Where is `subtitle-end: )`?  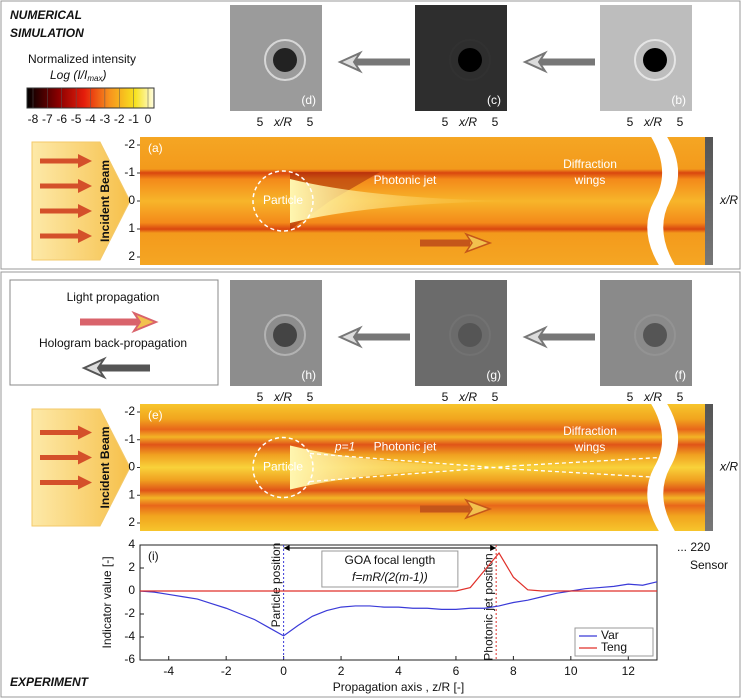
subtitle-end: ) is located at coordinates (103, 75).